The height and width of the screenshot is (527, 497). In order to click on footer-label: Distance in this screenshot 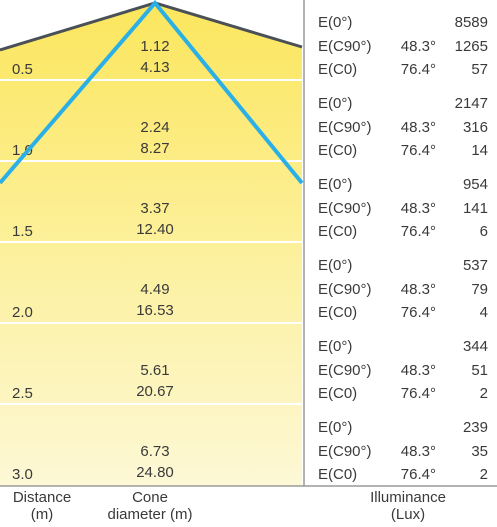, I will do `click(42, 497)`.